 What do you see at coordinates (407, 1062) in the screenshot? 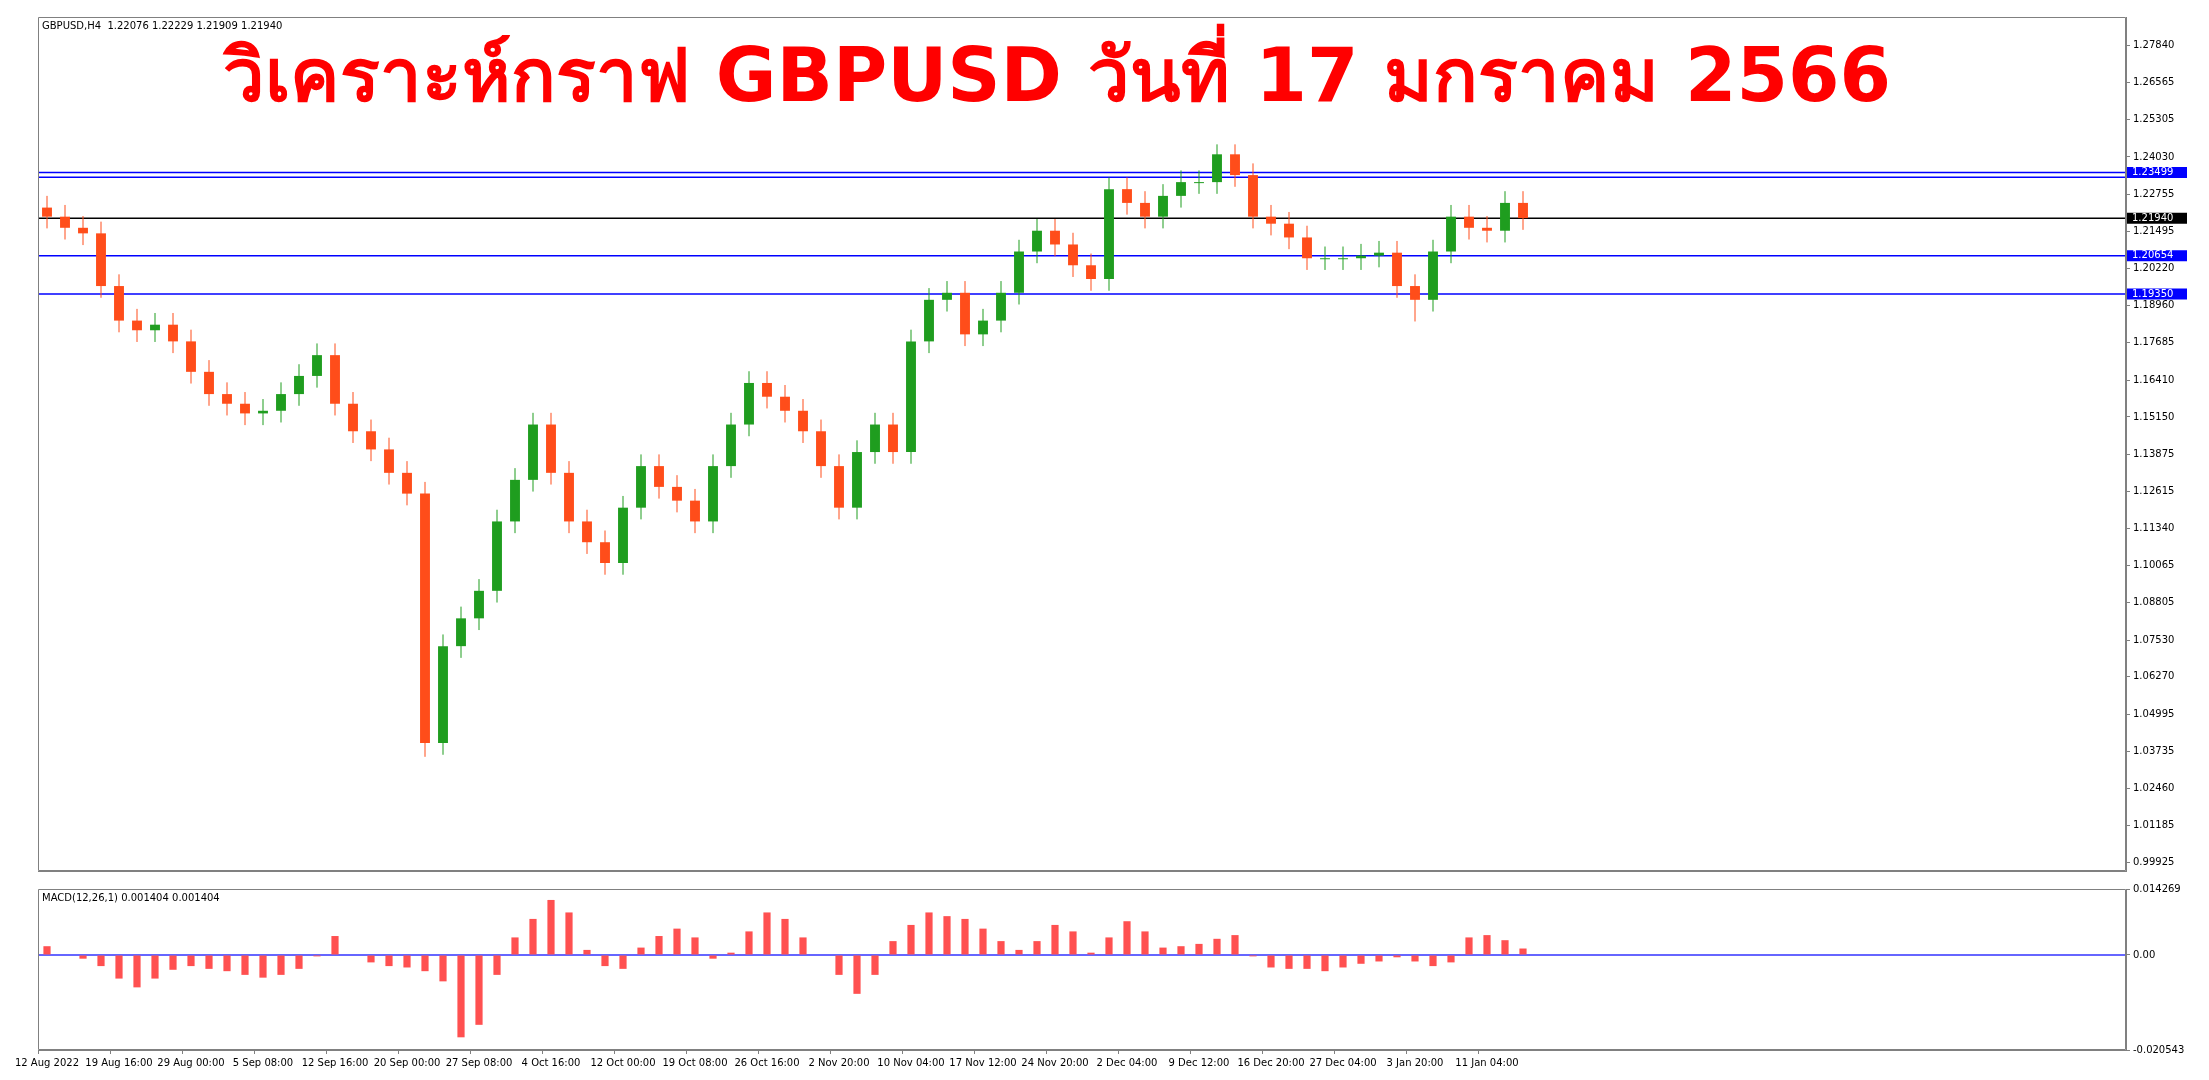
I see `x-tick-label: 20 Sep 00:00` at bounding box center [407, 1062].